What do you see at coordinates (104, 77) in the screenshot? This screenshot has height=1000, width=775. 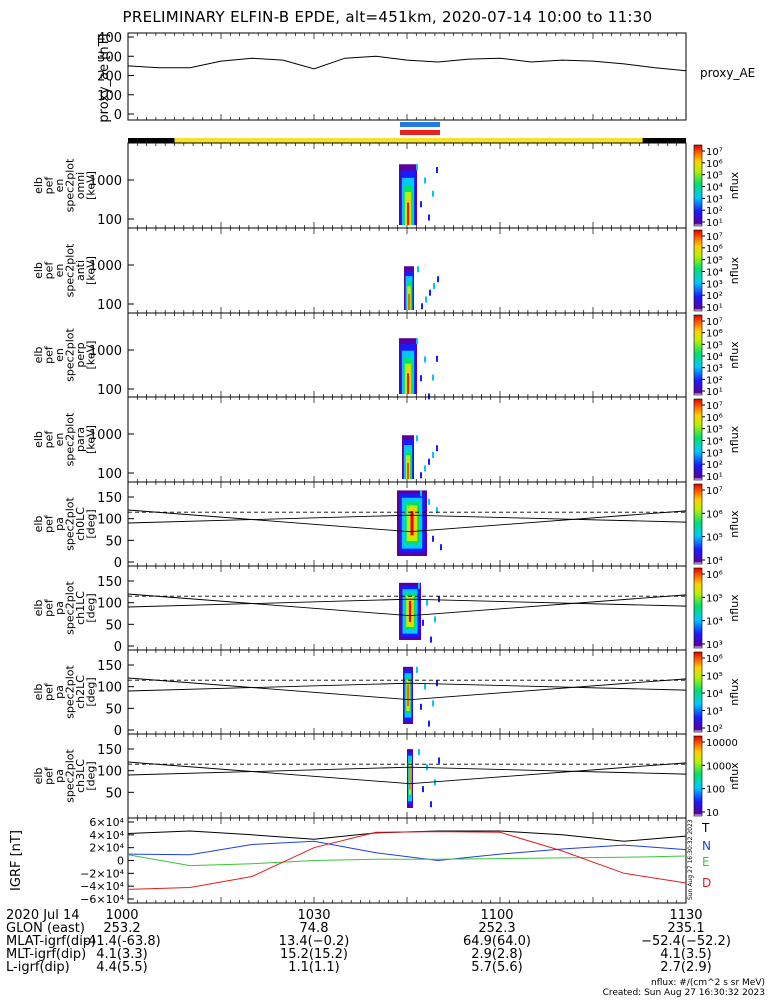 I see `ae-y-label: proxy_ae [nT]` at bounding box center [104, 77].